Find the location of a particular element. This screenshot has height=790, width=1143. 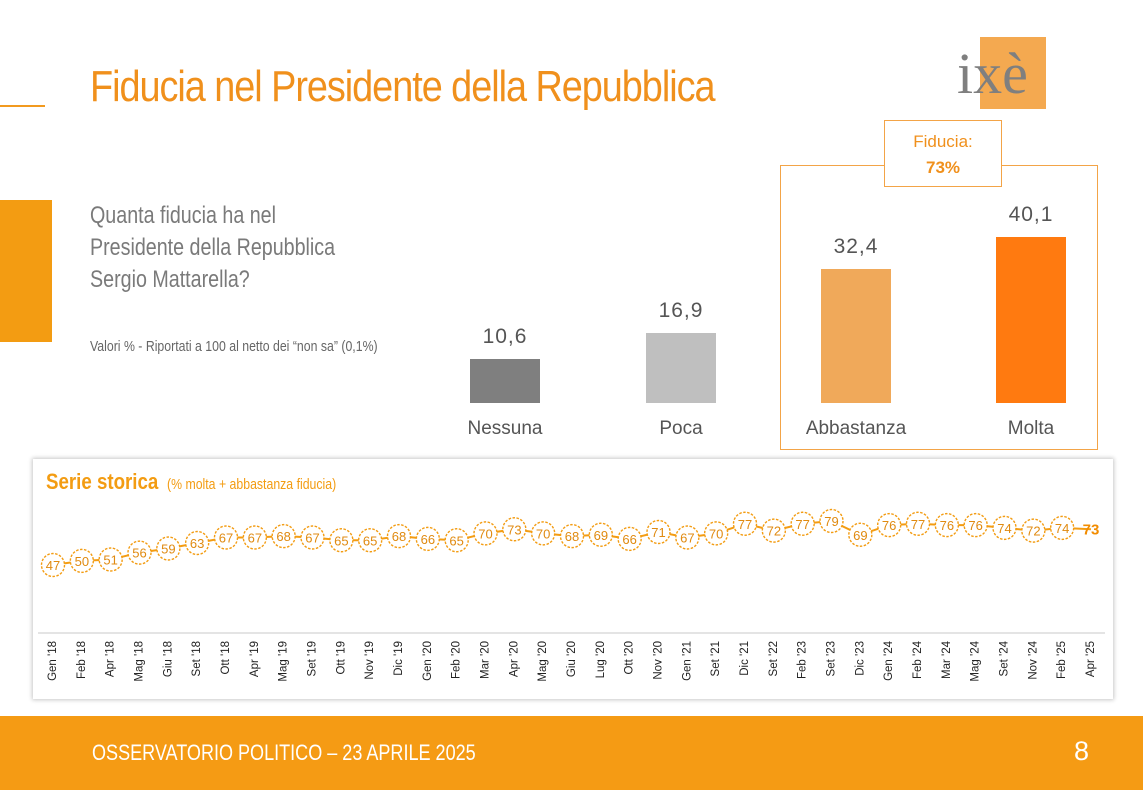

x-tick-label: Feb '18 is located at coordinates (82, 660).